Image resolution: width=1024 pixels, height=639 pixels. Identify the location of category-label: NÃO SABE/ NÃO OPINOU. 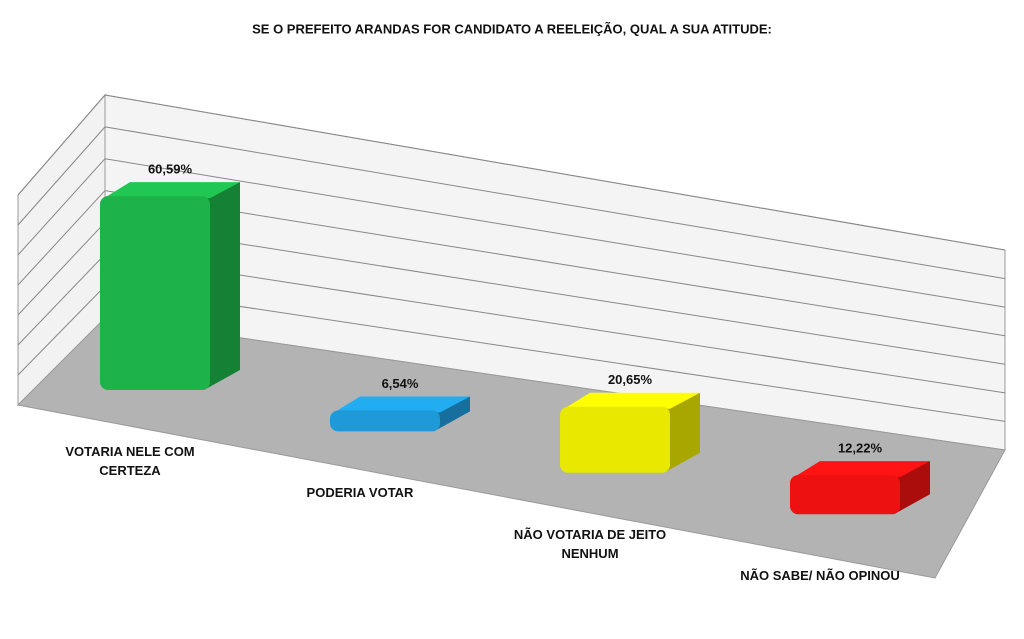
(820, 576).